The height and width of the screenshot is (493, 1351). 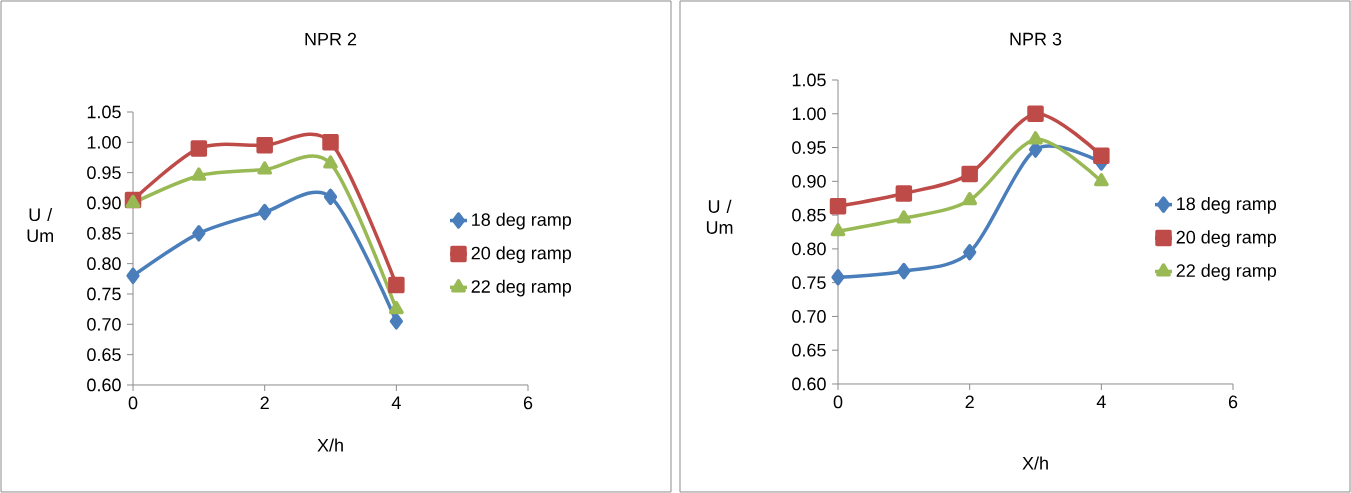 I want to click on chart-title: NPR 3, so click(x=1036, y=39).